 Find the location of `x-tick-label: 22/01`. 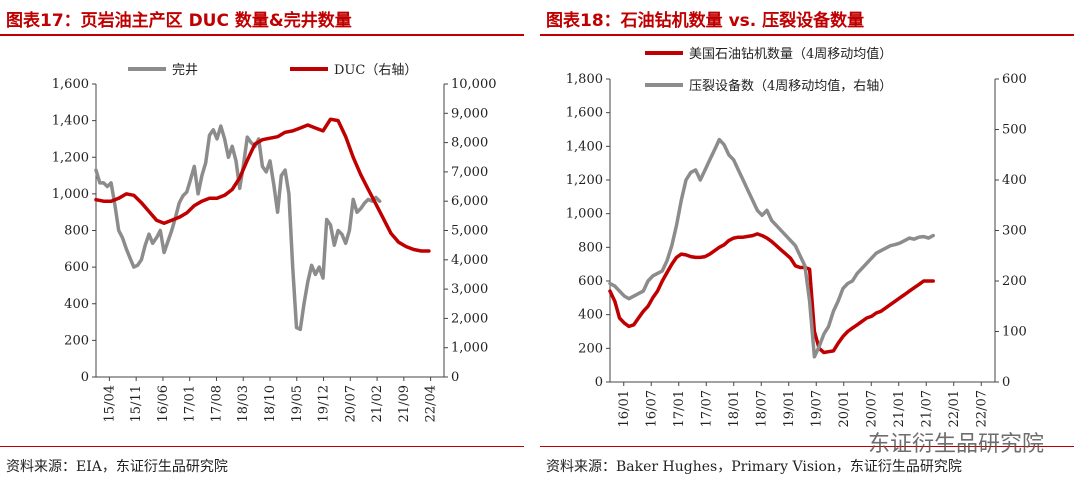

x-tick-label: 22/01 is located at coordinates (954, 408).